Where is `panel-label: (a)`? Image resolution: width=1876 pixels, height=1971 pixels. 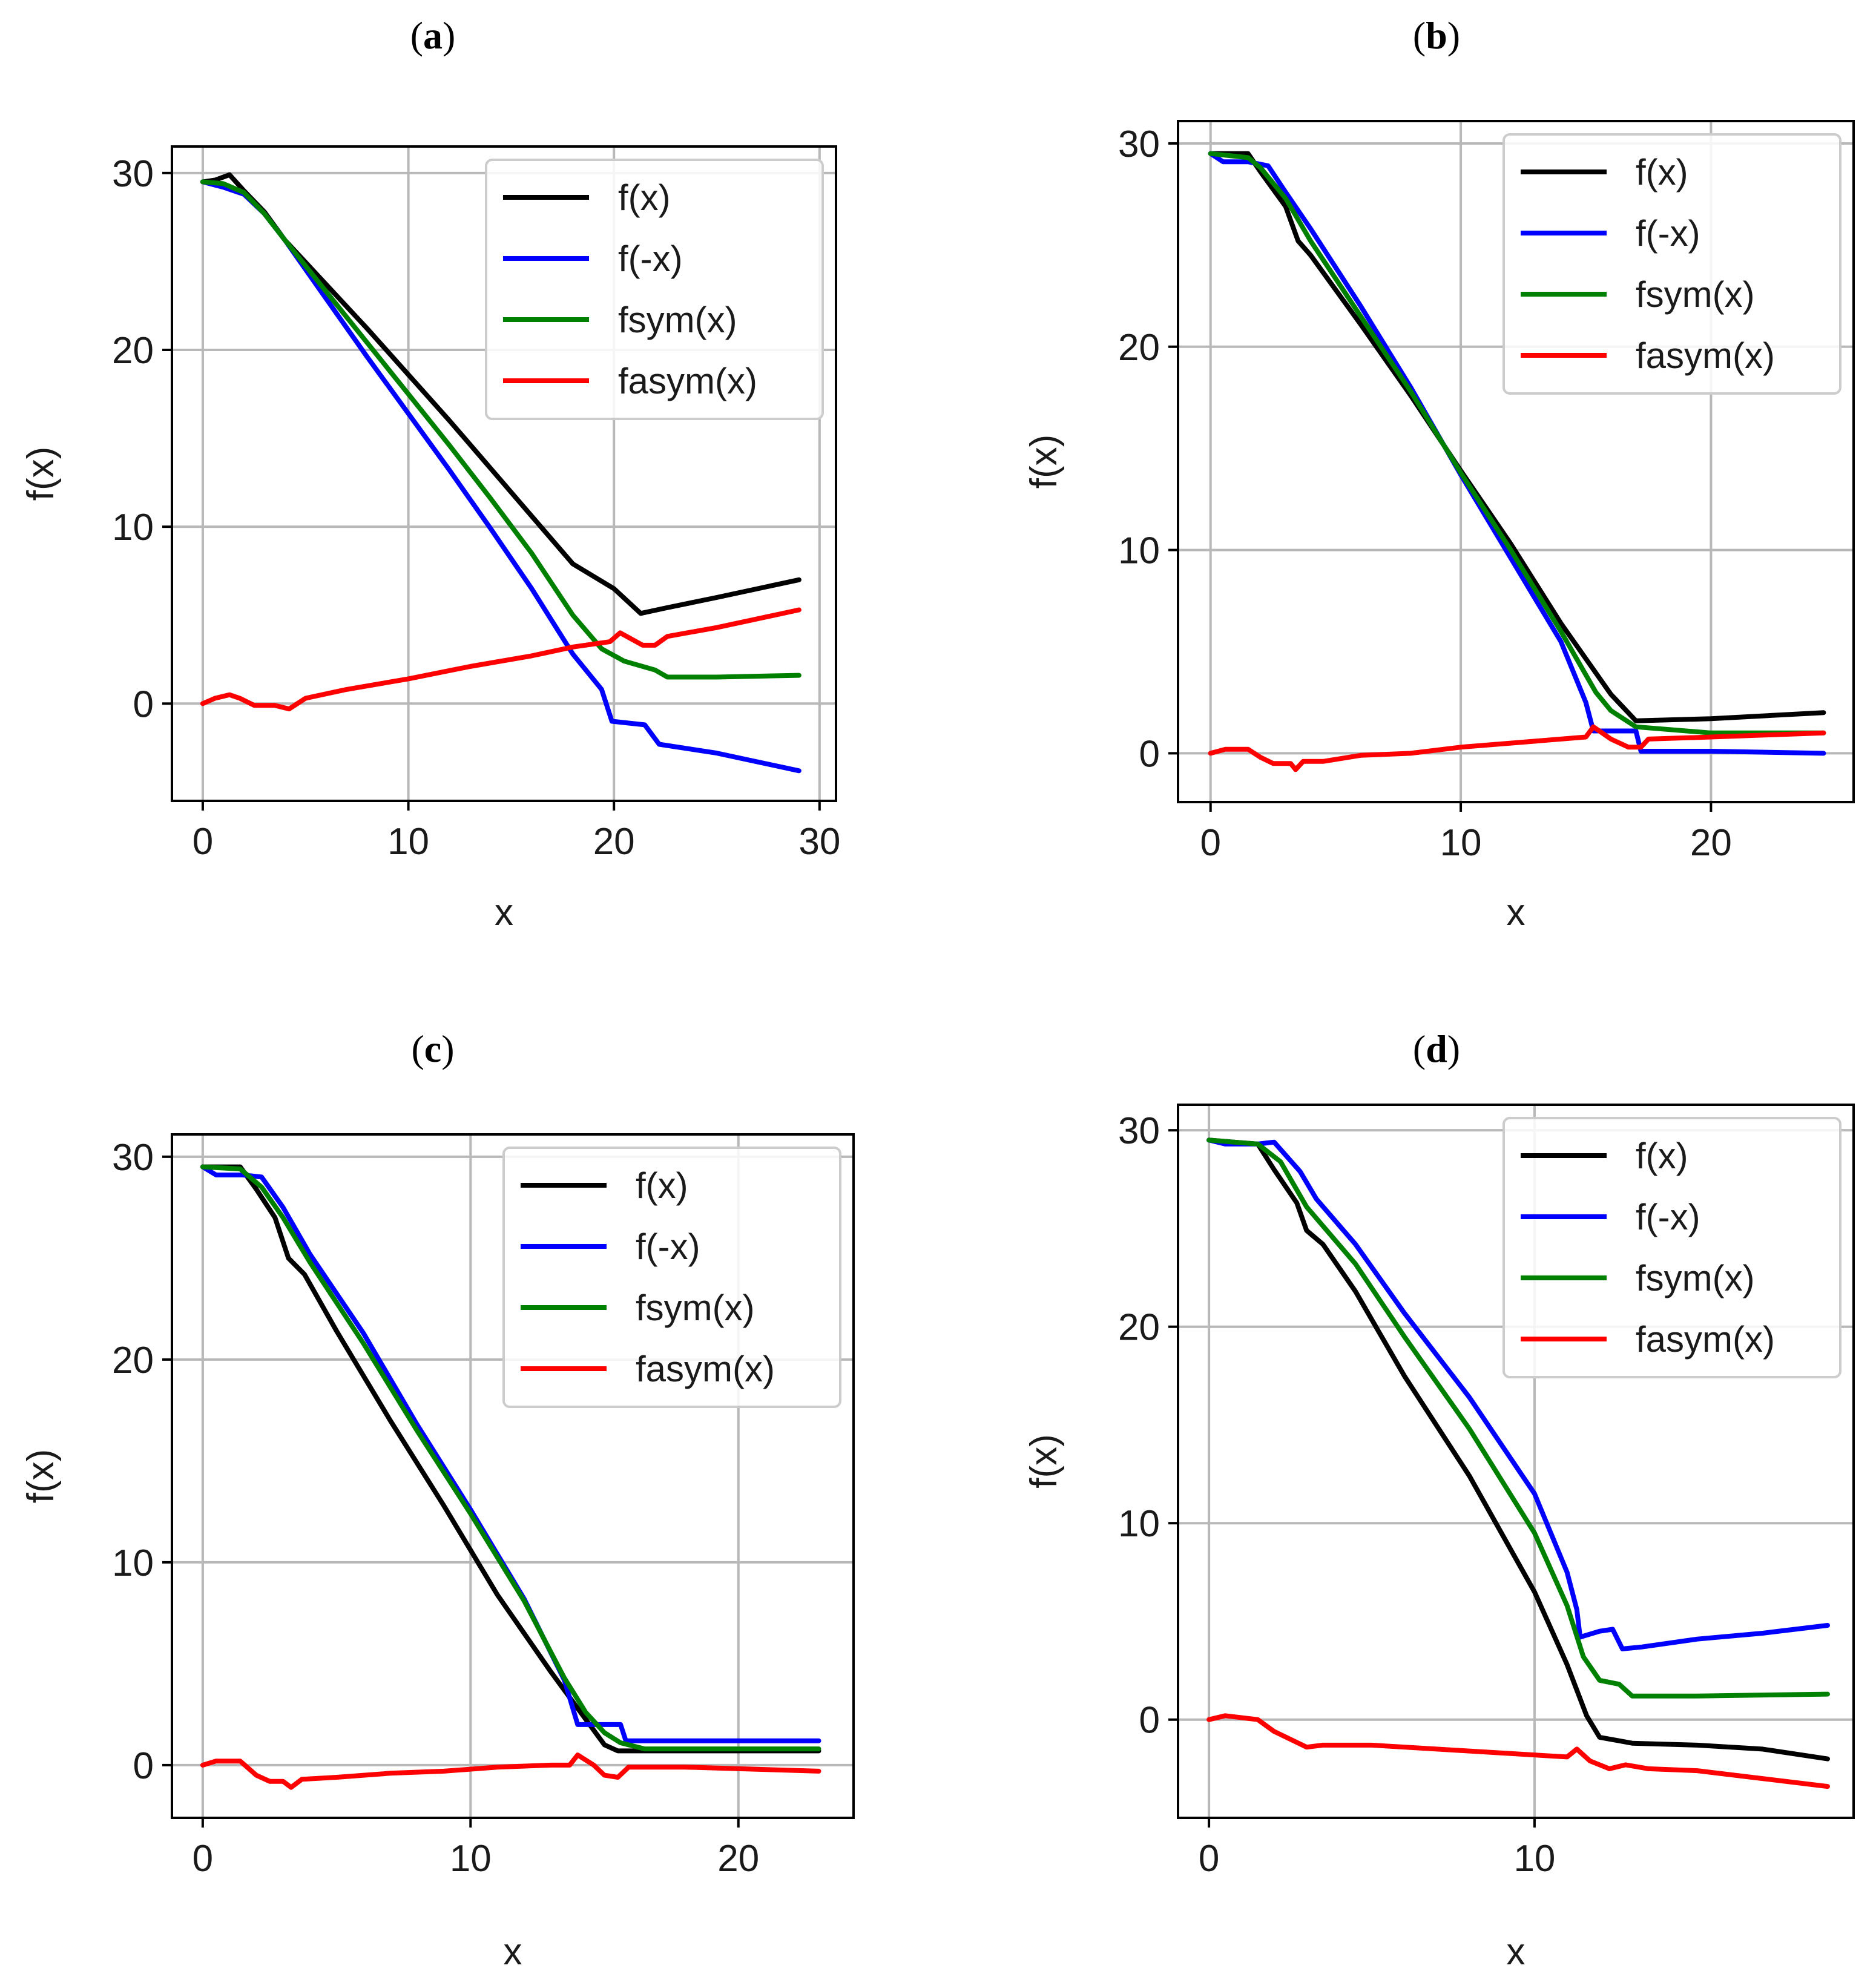
panel-label: (a) is located at coordinates (433, 35).